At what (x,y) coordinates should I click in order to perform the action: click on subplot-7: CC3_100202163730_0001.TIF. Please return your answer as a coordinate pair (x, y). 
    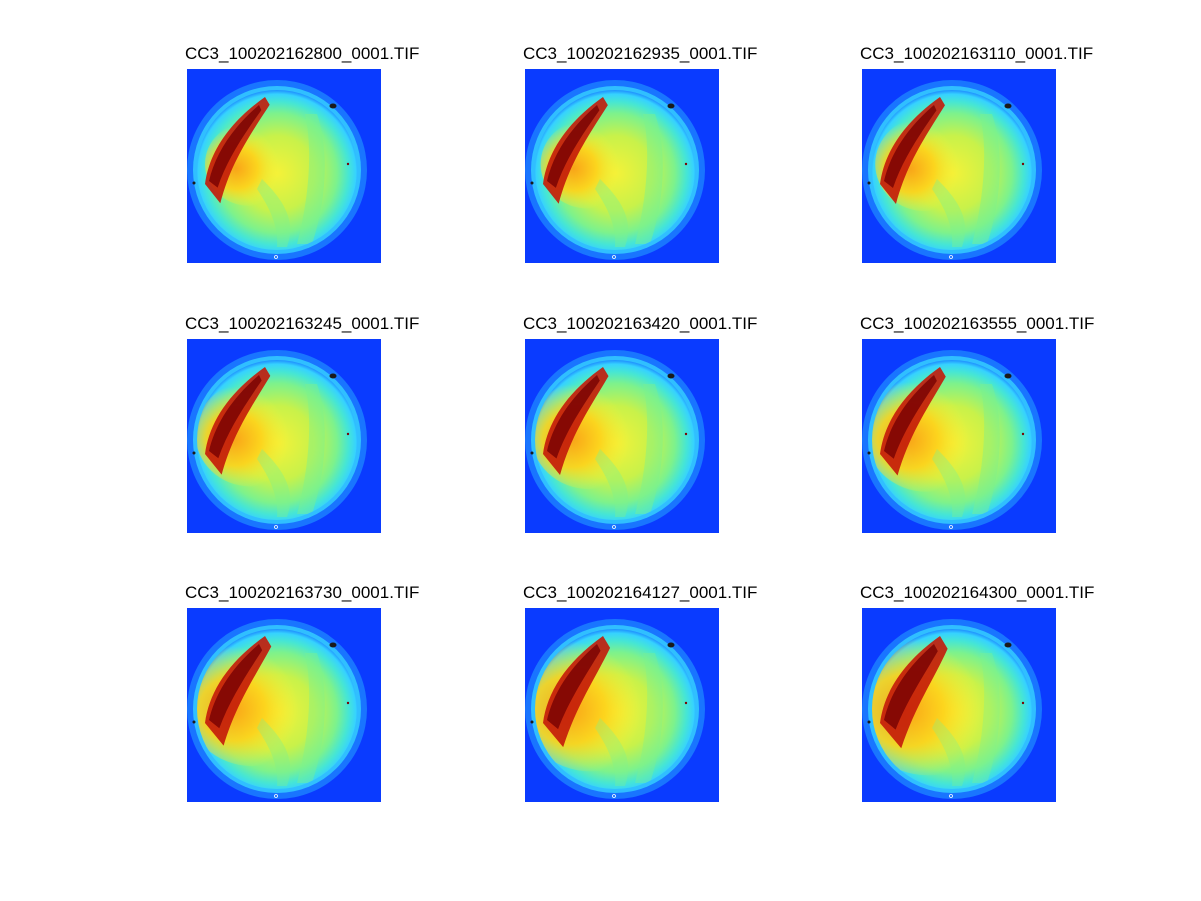
    Looking at the image, I should click on (302, 692).